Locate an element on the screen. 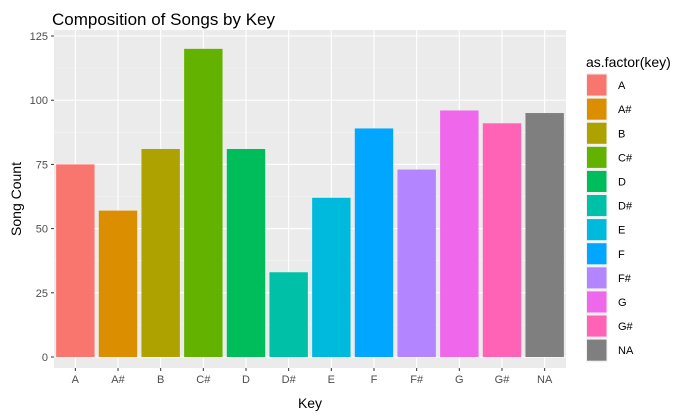 This screenshot has height=417, width=690. x-tick-label: NA is located at coordinates (545, 380).